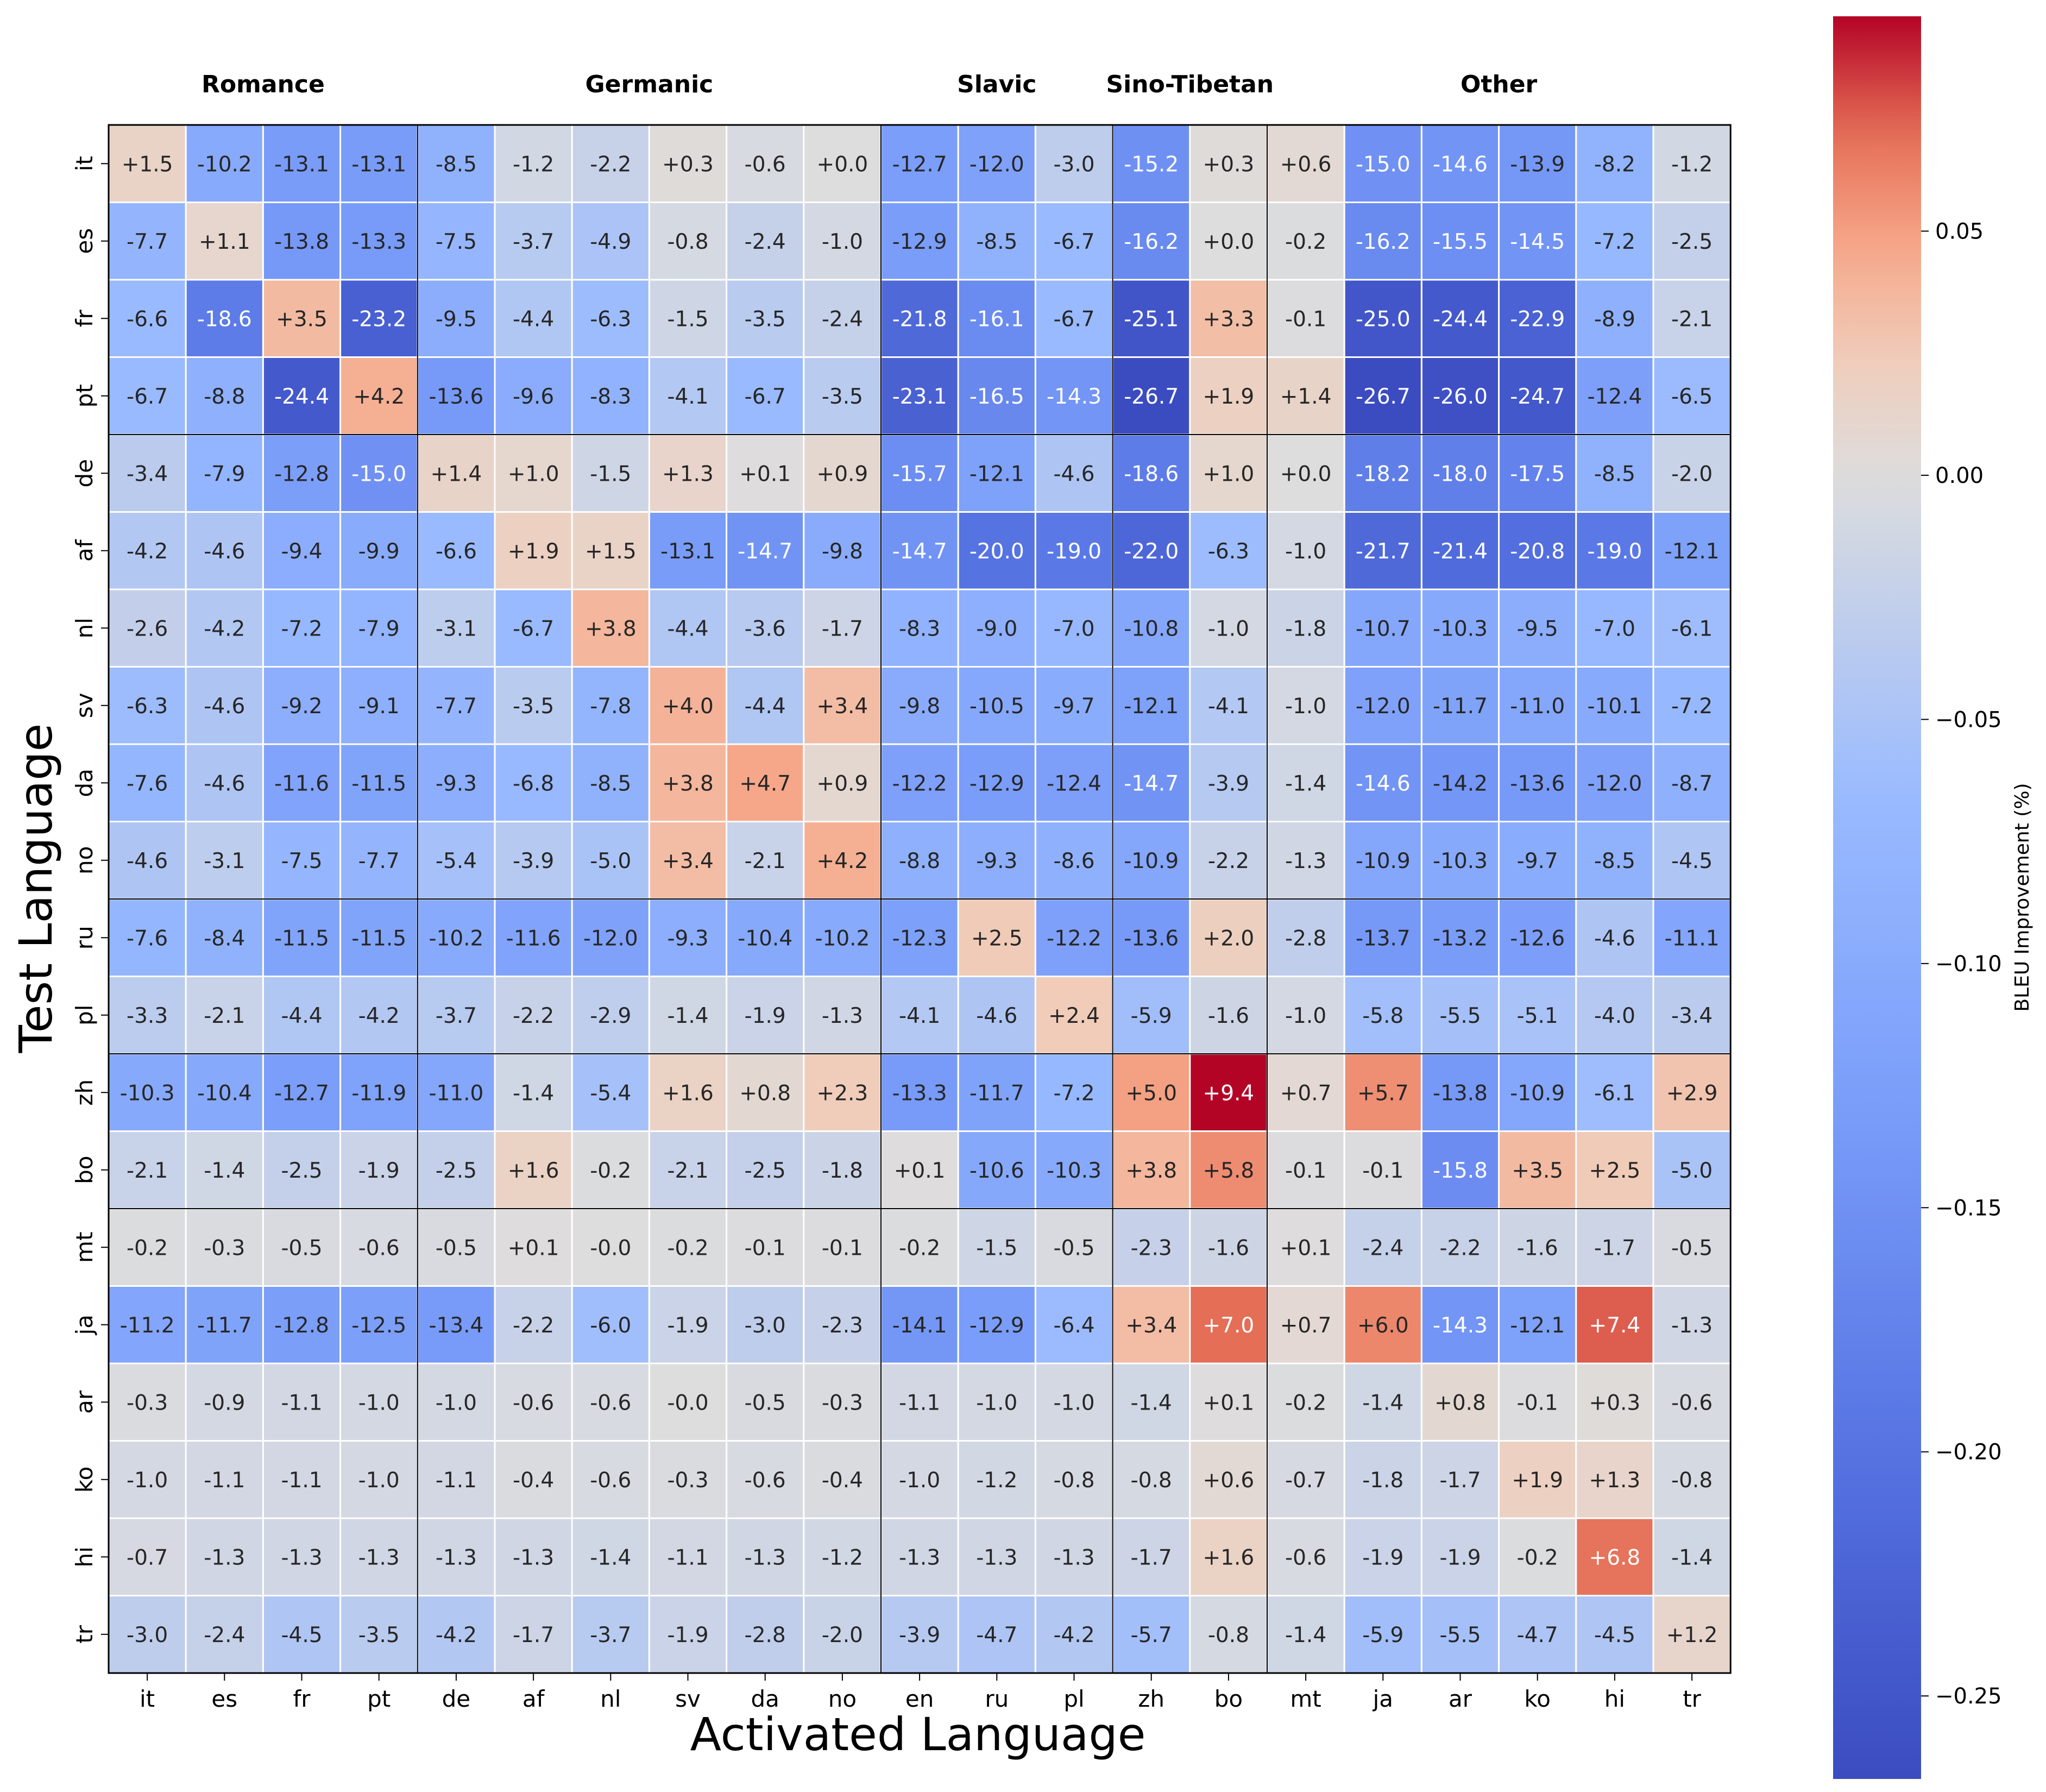 This screenshot has width=2046, height=1792. What do you see at coordinates (378, 783) in the screenshot?
I see `cell-value-label: -11.5` at bounding box center [378, 783].